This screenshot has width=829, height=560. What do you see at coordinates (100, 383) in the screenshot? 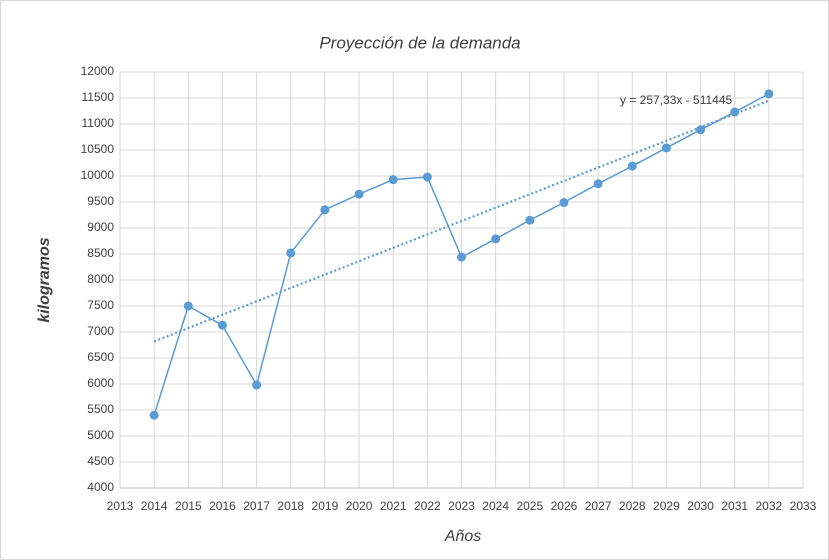
I see `y-tick-label: 6000` at bounding box center [100, 383].